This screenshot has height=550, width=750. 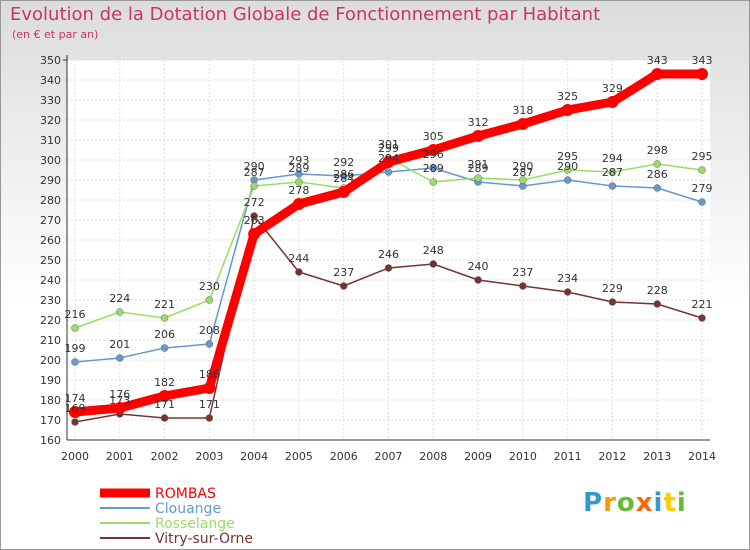 What do you see at coordinates (568, 456) in the screenshot?
I see `x-tick-label: 2011` at bounding box center [568, 456].